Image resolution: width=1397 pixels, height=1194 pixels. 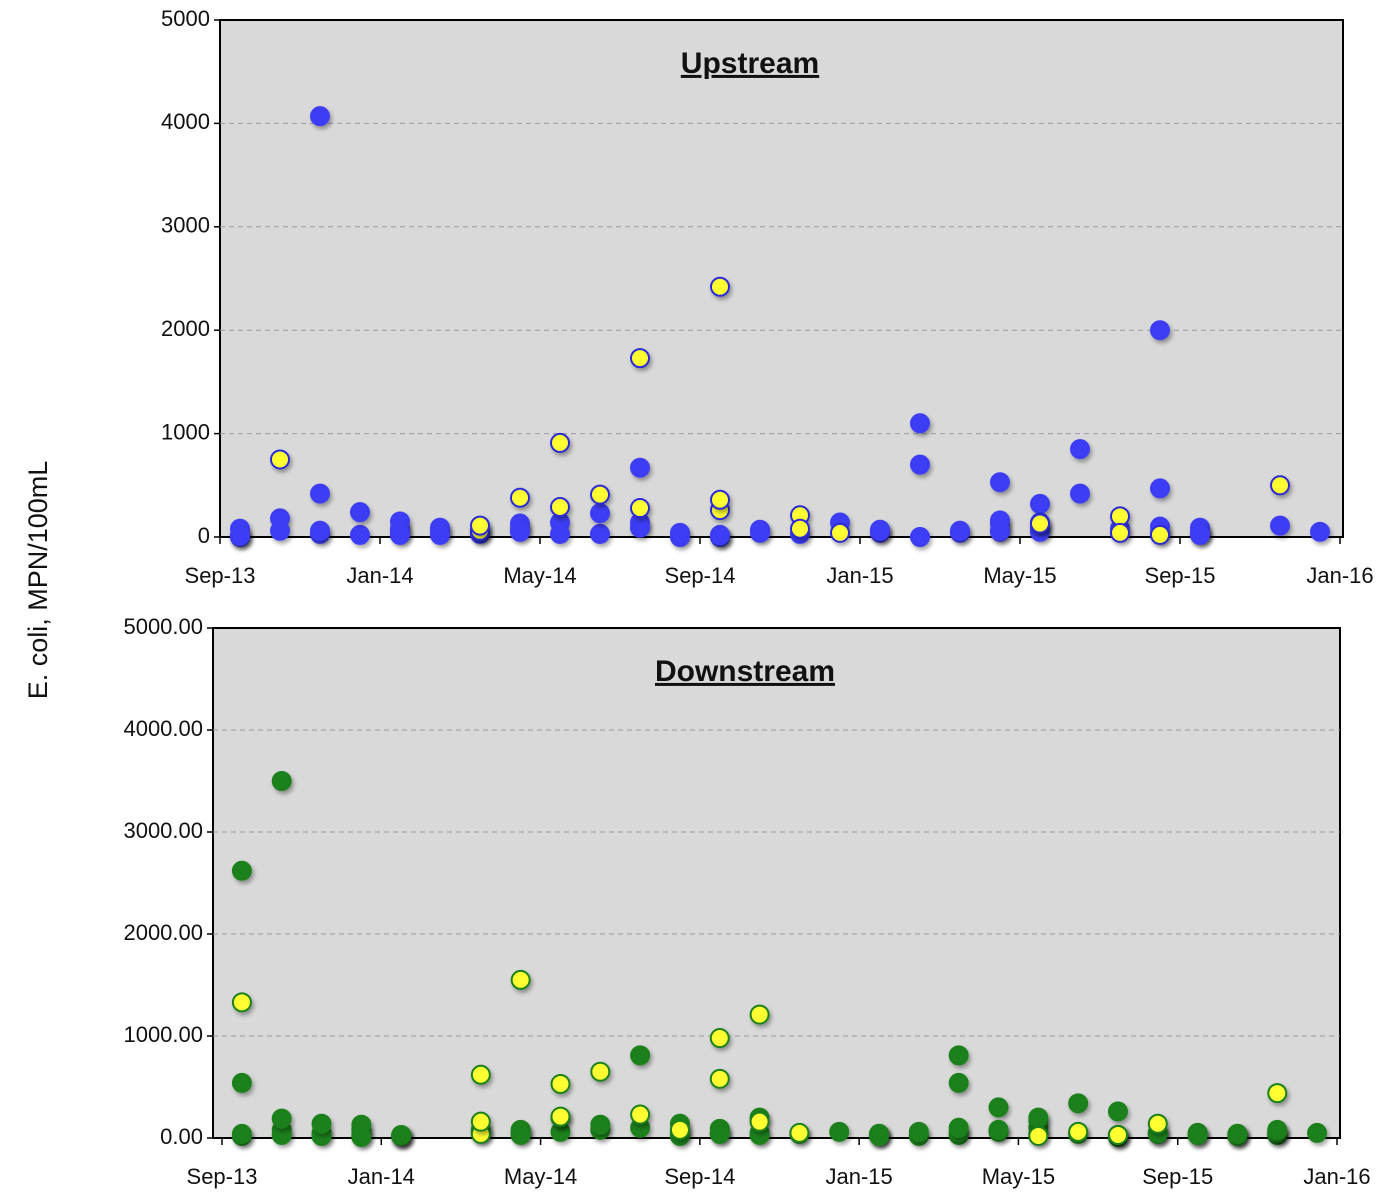 I want to click on chart-title: Downstream, so click(x=745, y=671).